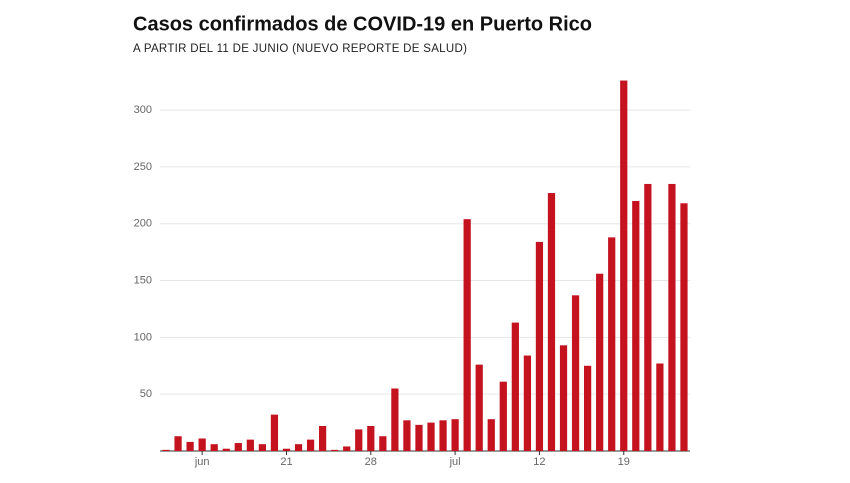 The width and height of the screenshot is (850, 483). What do you see at coordinates (202, 462) in the screenshot?
I see `x-tick-label: jun` at bounding box center [202, 462].